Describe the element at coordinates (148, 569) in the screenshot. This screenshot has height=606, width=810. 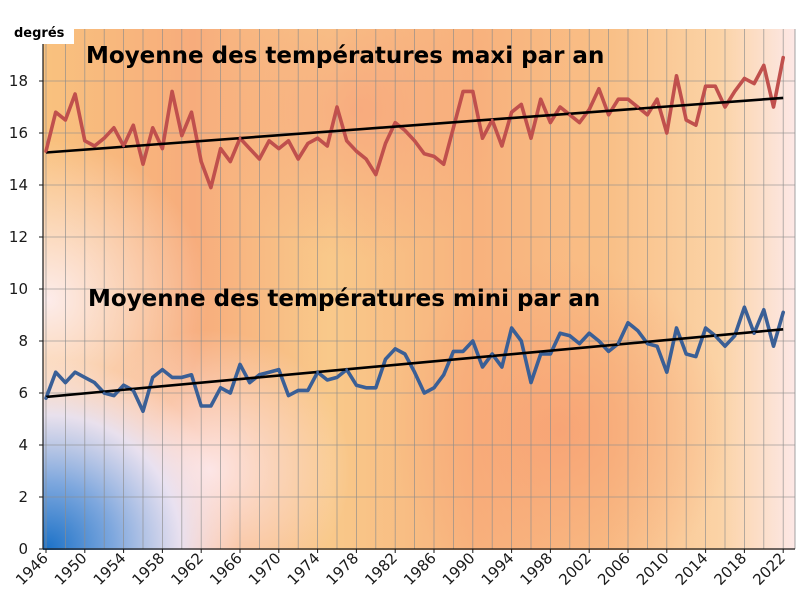
I see `x-tick-label: 1958` at that location.